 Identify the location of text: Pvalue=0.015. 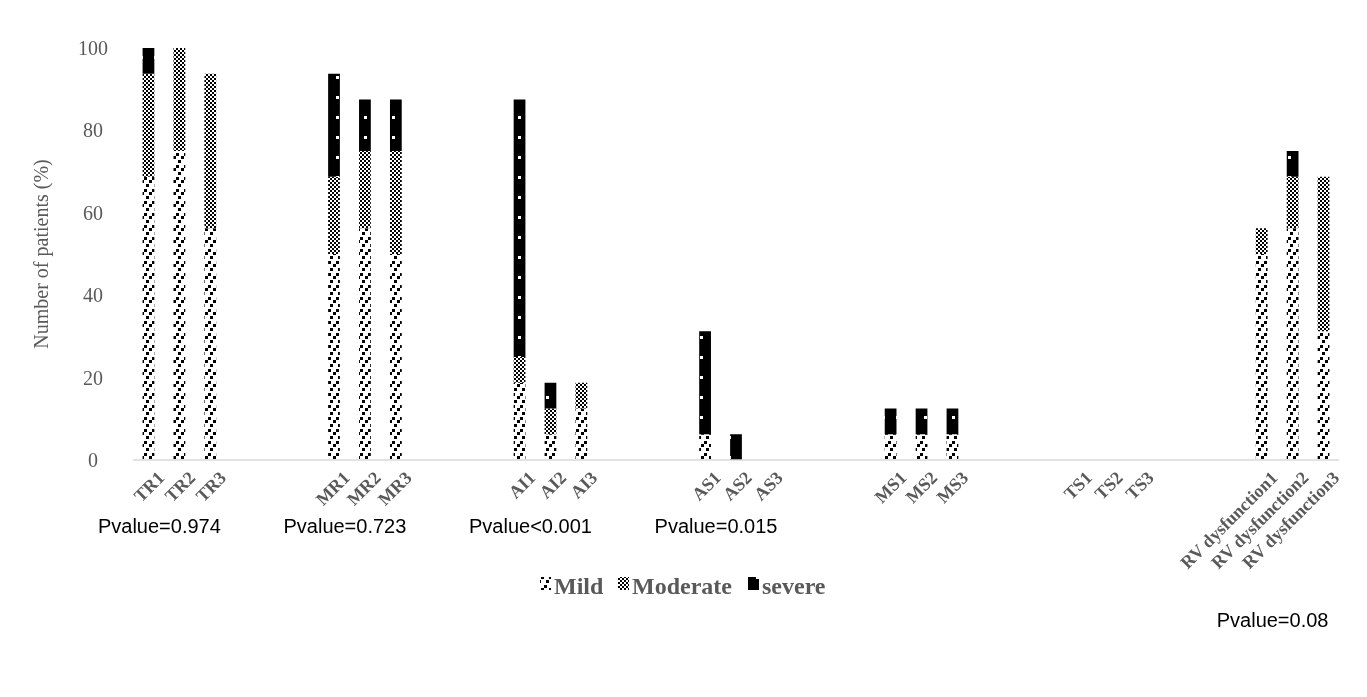
(716, 526).